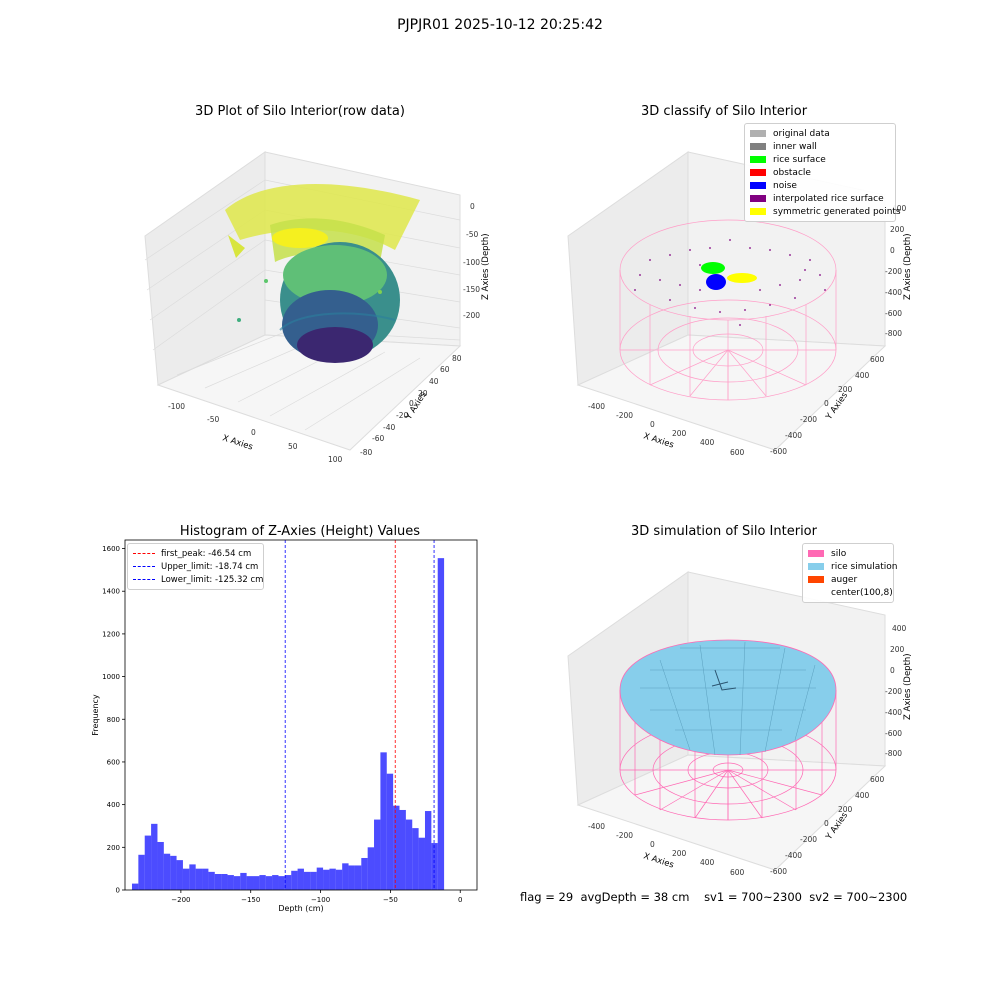 The width and height of the screenshot is (1000, 1000). I want to click on y-tick-label: 1200, so click(111, 634).